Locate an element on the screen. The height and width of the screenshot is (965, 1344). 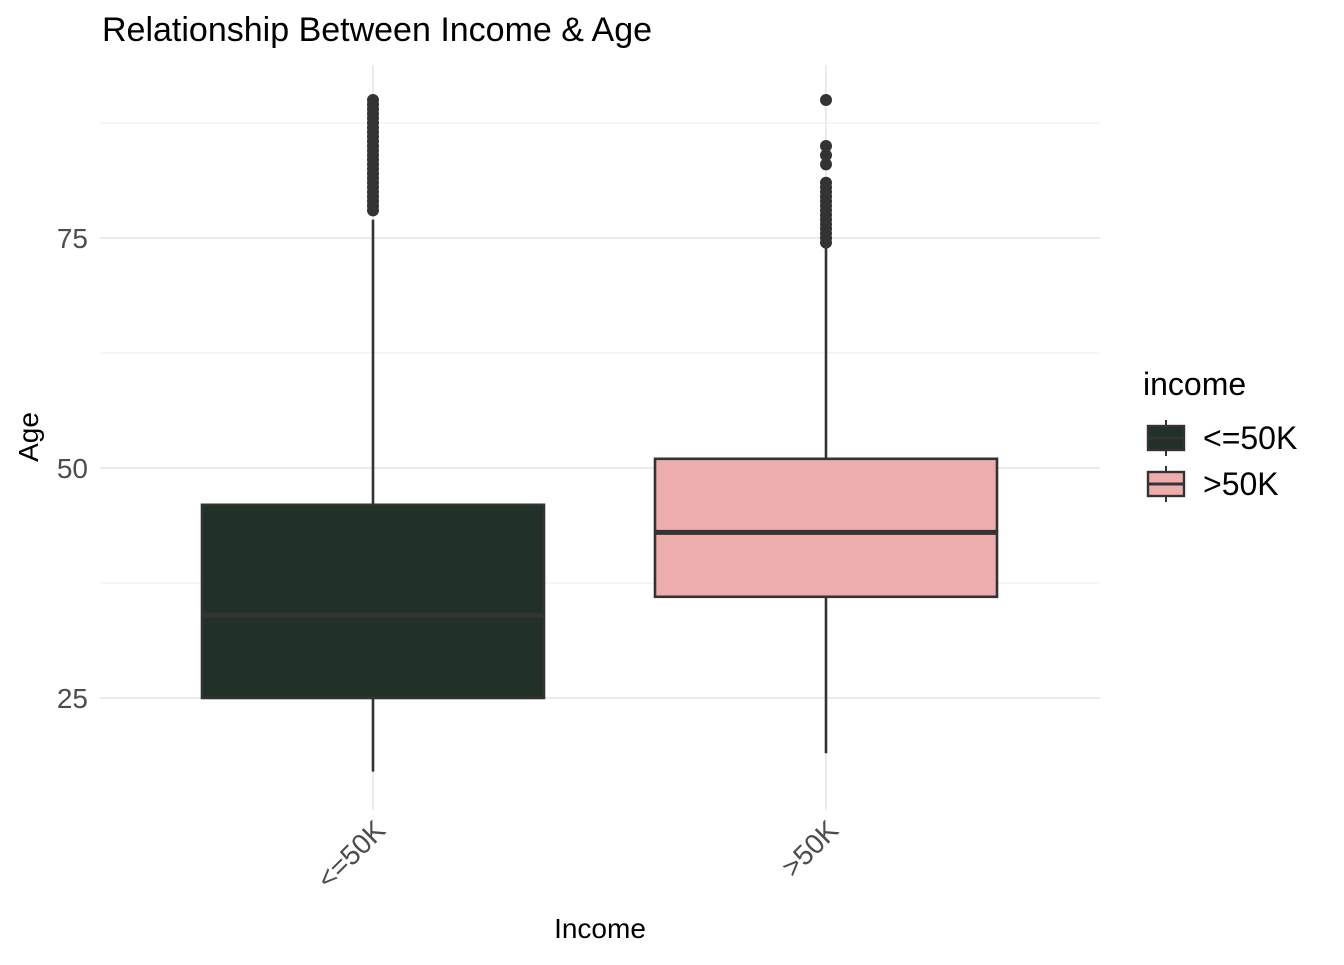
legend-label: >50K is located at coordinates (1241, 484).